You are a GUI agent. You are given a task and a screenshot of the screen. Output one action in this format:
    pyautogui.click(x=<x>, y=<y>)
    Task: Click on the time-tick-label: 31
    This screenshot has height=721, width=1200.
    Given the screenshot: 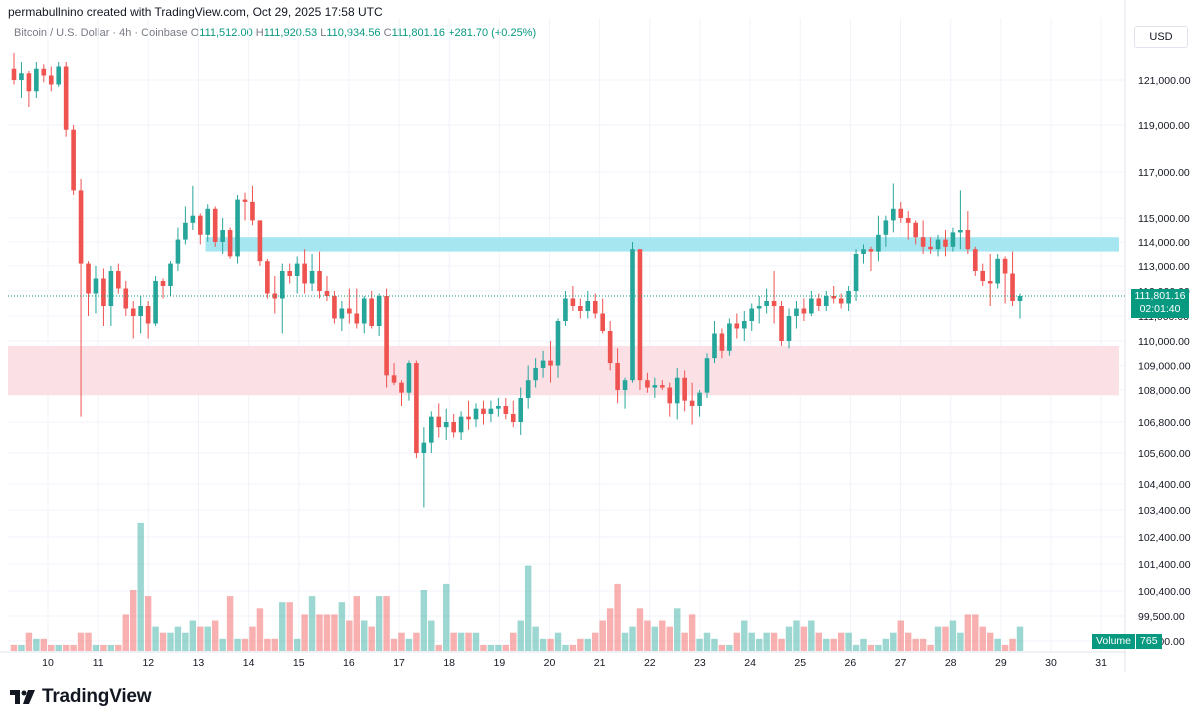 What is the action you would take?
    pyautogui.click(x=1101, y=663)
    